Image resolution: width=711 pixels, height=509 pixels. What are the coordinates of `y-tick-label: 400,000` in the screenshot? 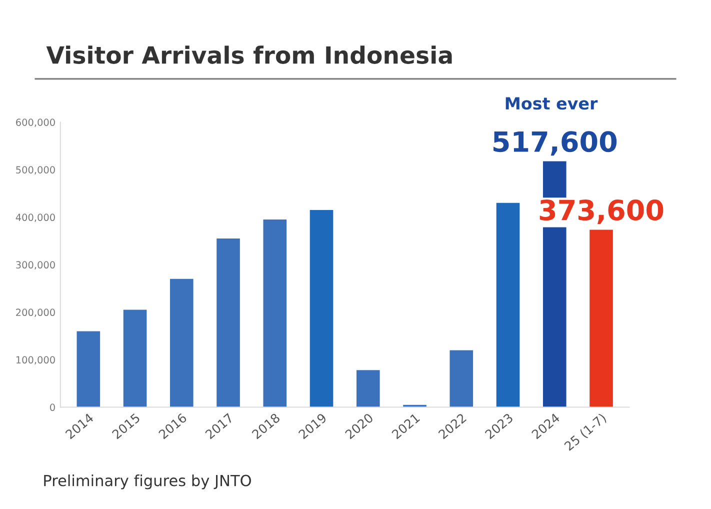 It's located at (35, 218).